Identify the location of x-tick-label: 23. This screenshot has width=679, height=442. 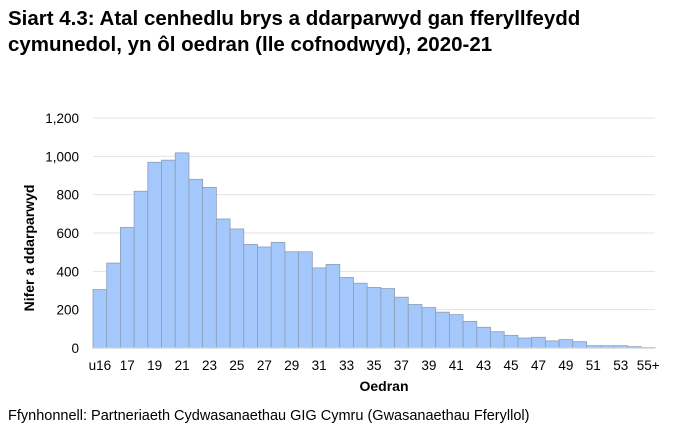
(209, 365).